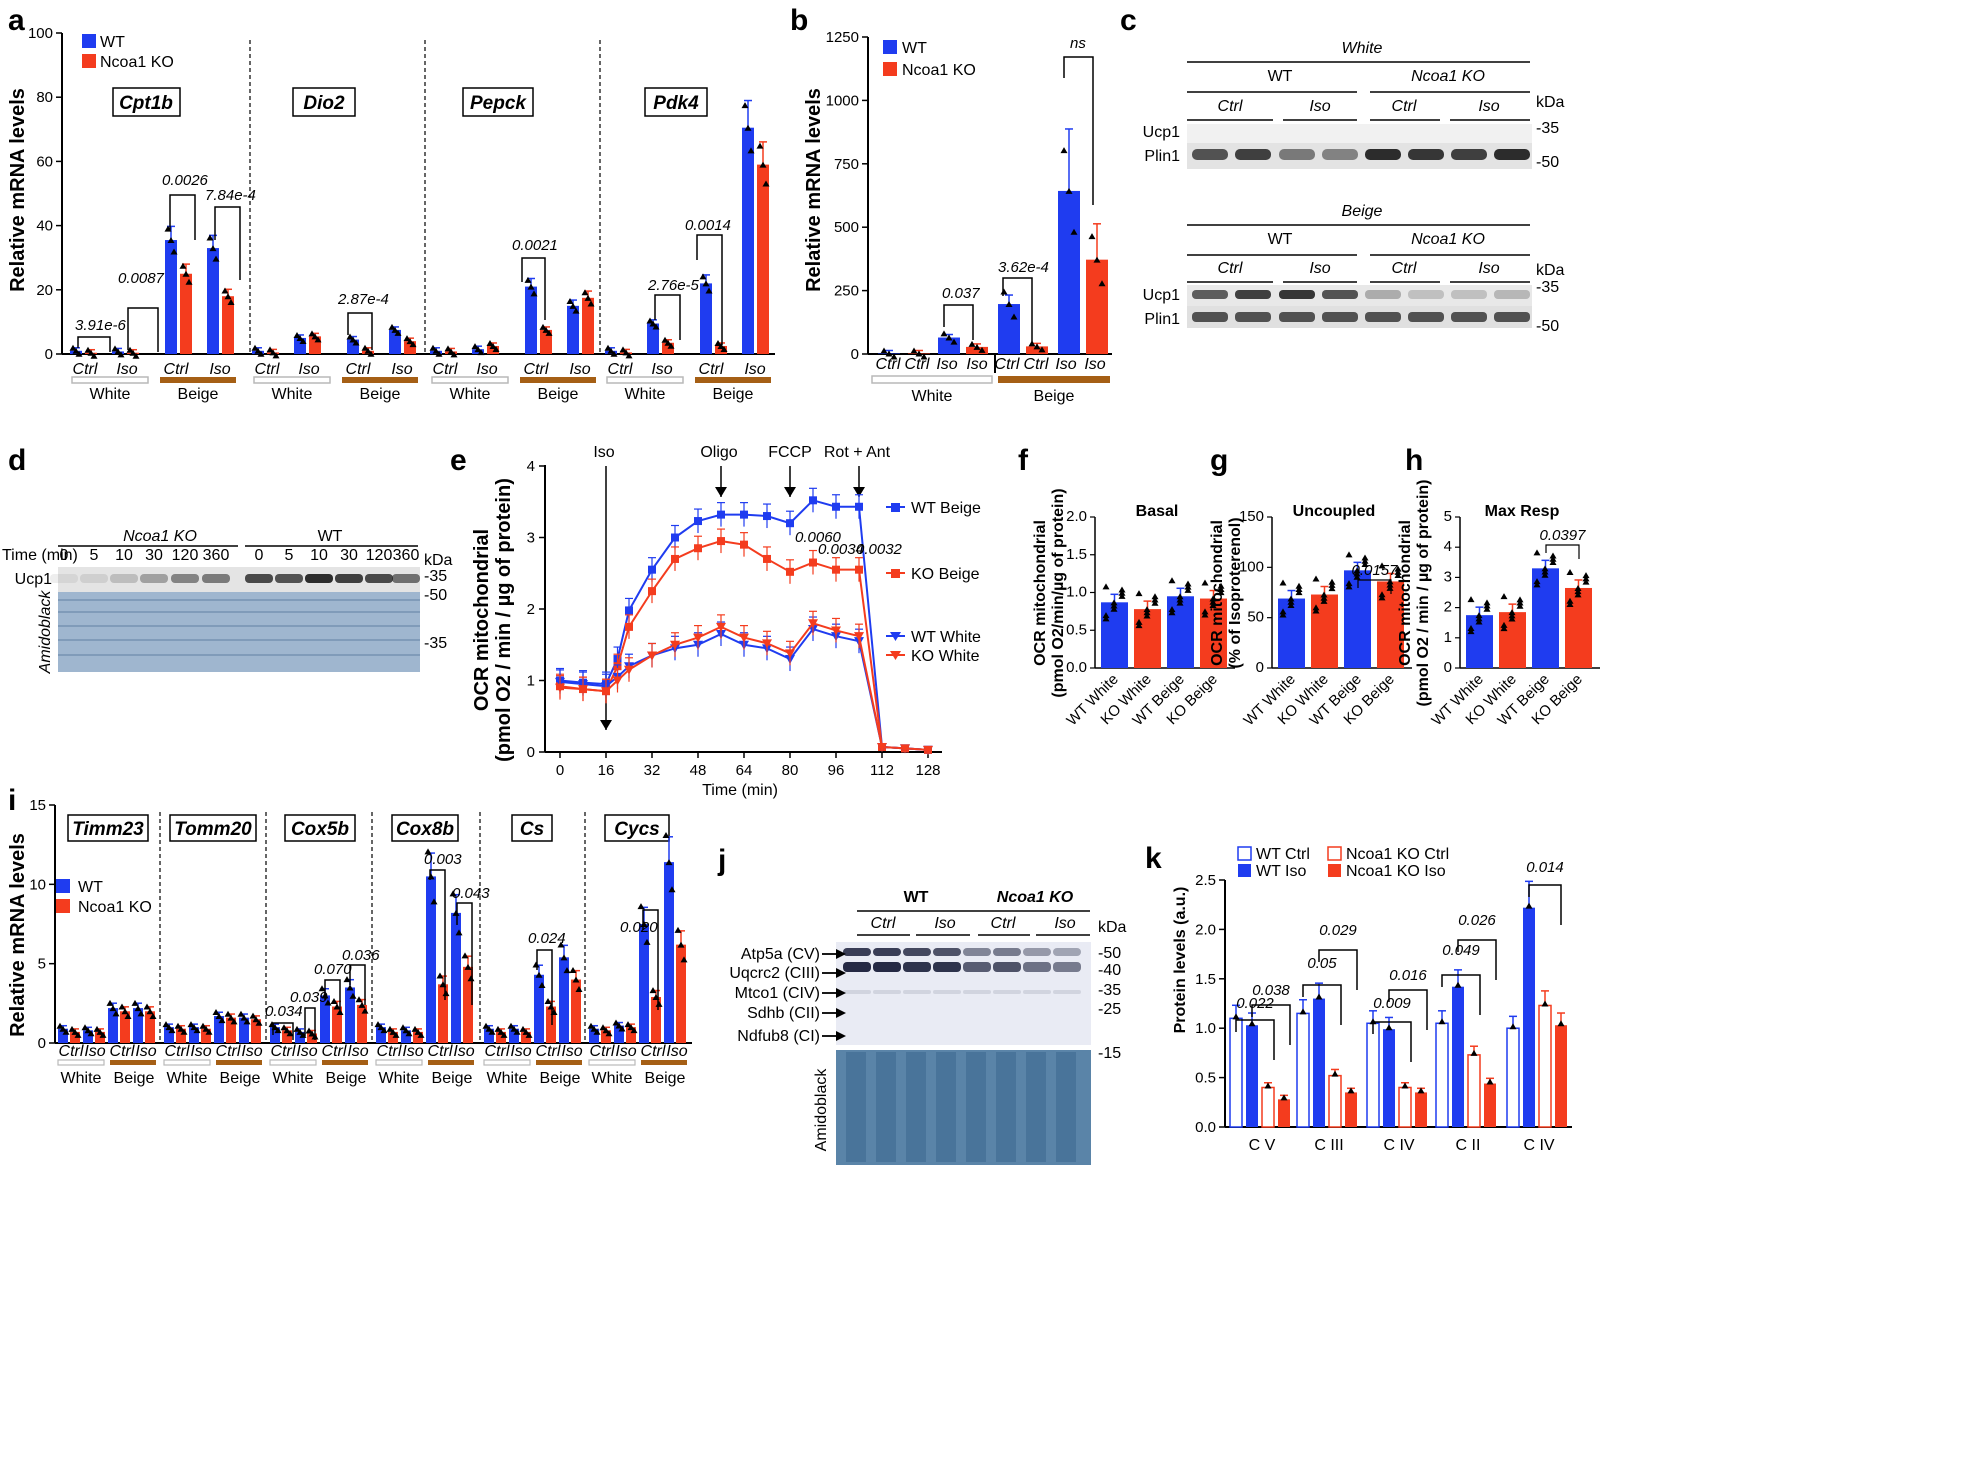  What do you see at coordinates (1230, 106) in the screenshot?
I see `panel-c-white-ctrl-wt: Ctrl` at bounding box center [1230, 106].